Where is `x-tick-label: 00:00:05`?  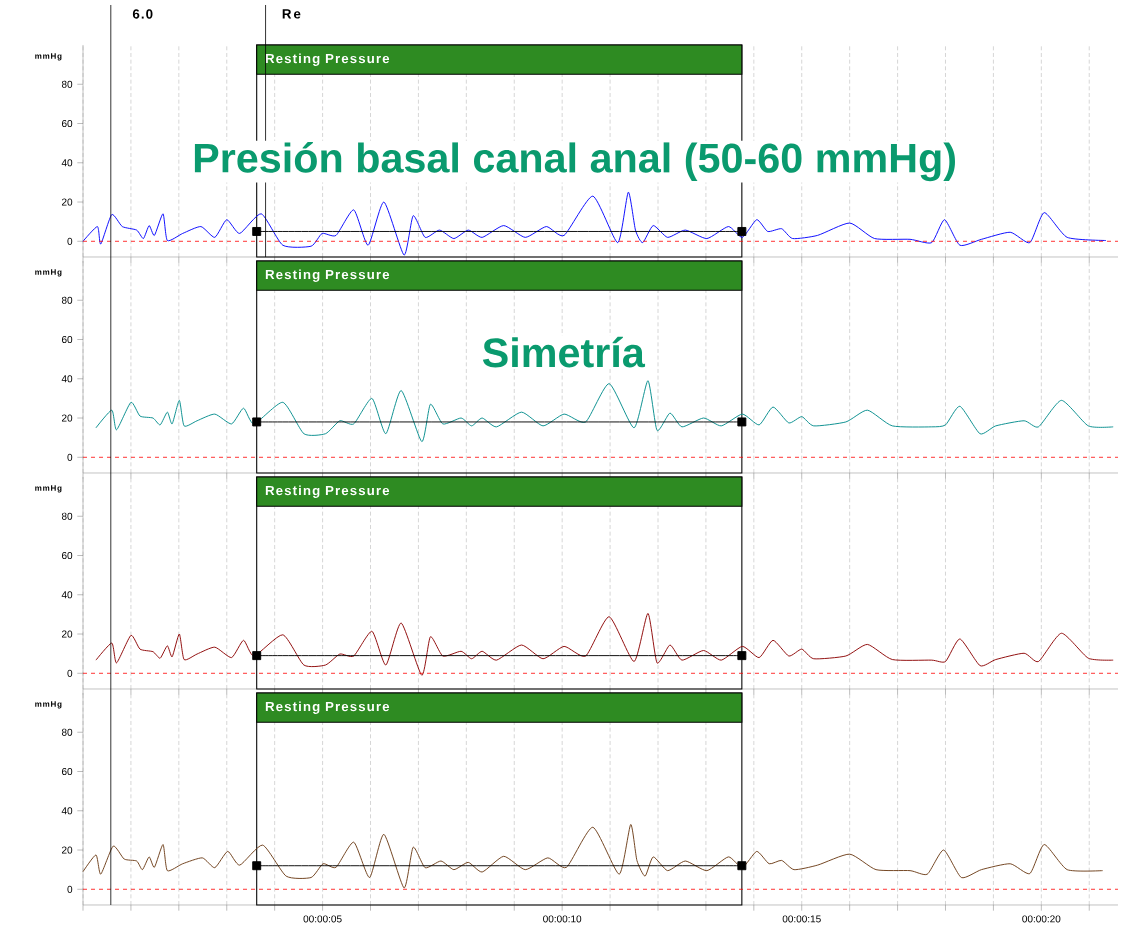 x-tick-label: 00:00:05 is located at coordinates (322, 919).